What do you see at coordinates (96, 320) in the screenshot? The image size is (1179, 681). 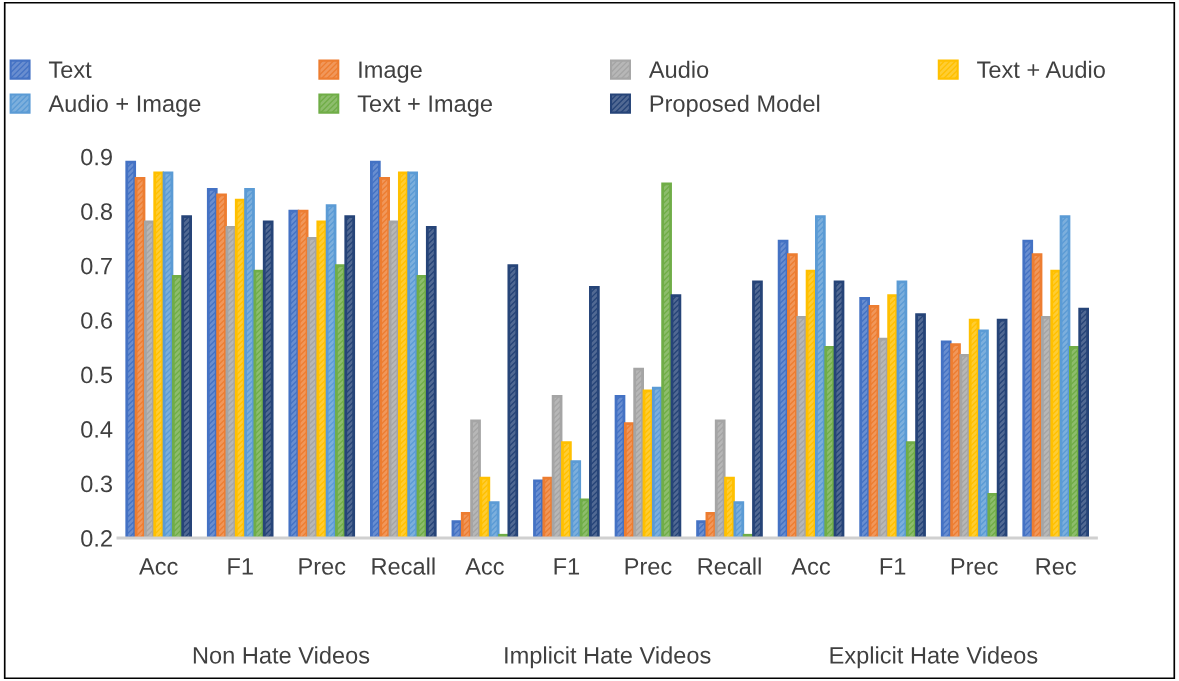 I see `y-tick-label: 0.6` at bounding box center [96, 320].